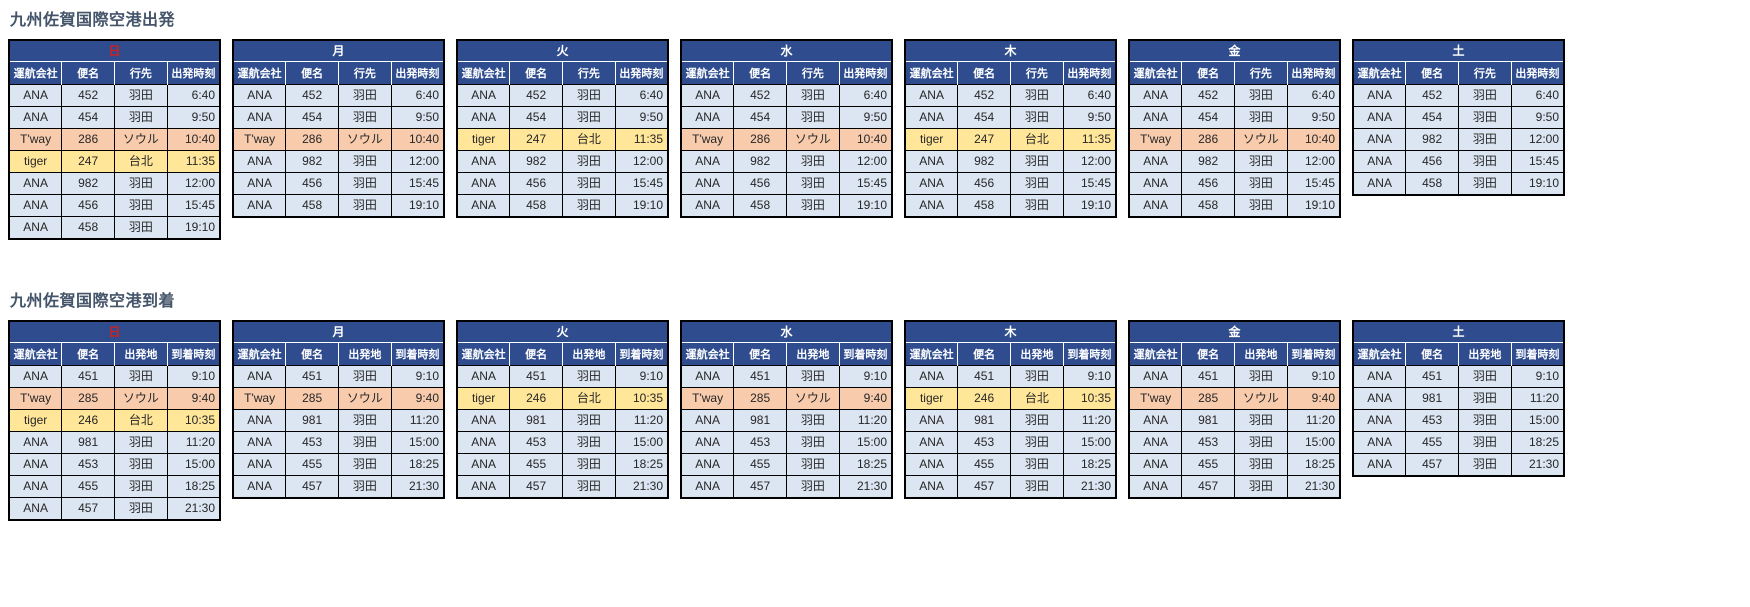 The height and width of the screenshot is (607, 1750). What do you see at coordinates (88, 161) in the screenshot?
I see `flight-number-cell: 247` at bounding box center [88, 161].